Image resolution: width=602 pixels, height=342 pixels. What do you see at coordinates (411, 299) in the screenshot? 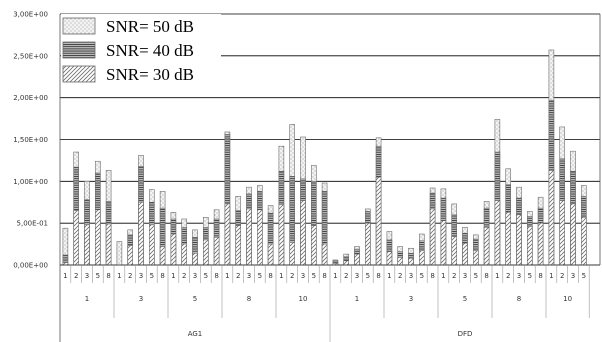
I see `x-tick-group: 3` at bounding box center [411, 299].